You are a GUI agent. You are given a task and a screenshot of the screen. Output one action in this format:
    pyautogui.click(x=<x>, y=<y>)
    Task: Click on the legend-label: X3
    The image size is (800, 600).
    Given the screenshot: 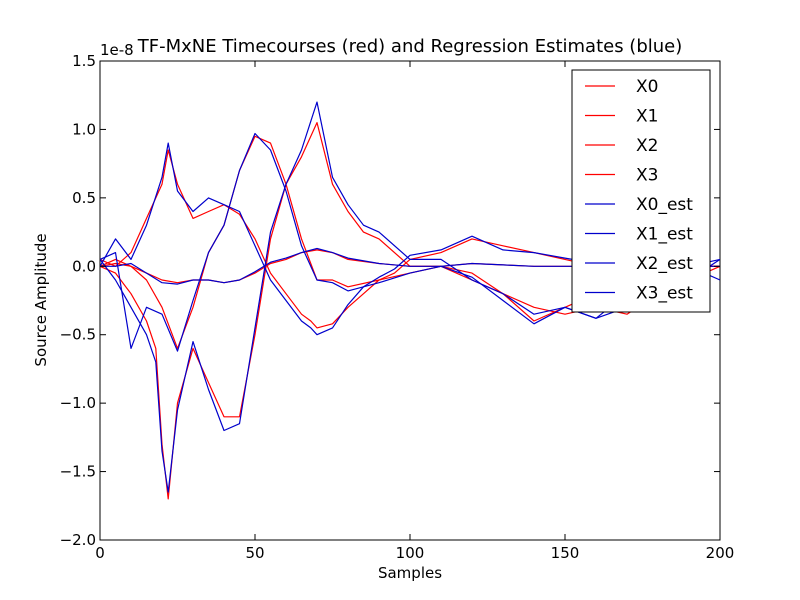 What is the action you would take?
    pyautogui.click(x=647, y=176)
    